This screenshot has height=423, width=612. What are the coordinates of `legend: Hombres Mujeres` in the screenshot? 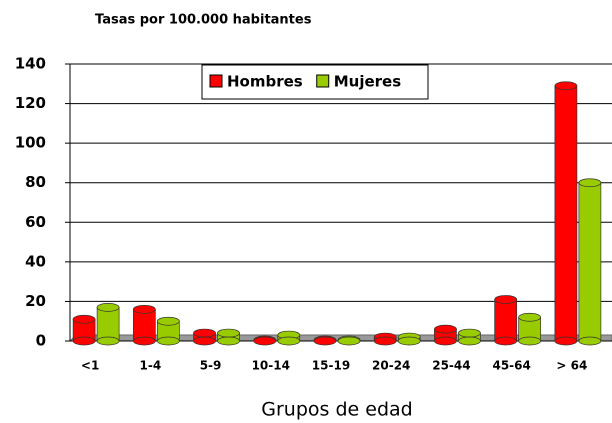 It's located at (315, 82).